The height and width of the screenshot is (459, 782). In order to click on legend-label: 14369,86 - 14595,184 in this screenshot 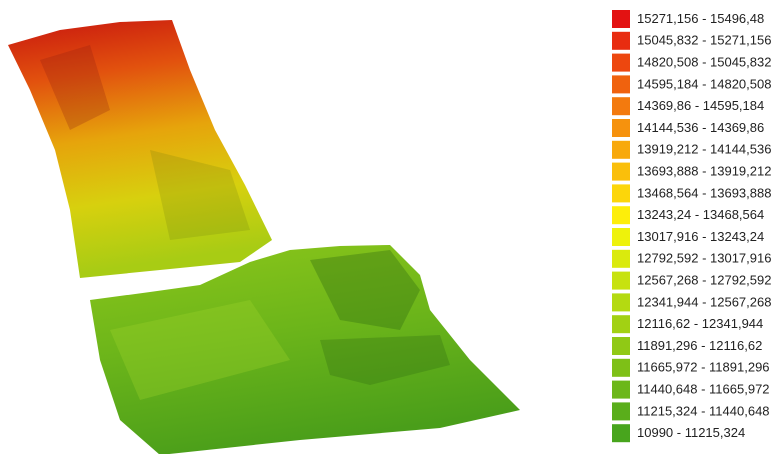, I will do `click(700, 105)`.